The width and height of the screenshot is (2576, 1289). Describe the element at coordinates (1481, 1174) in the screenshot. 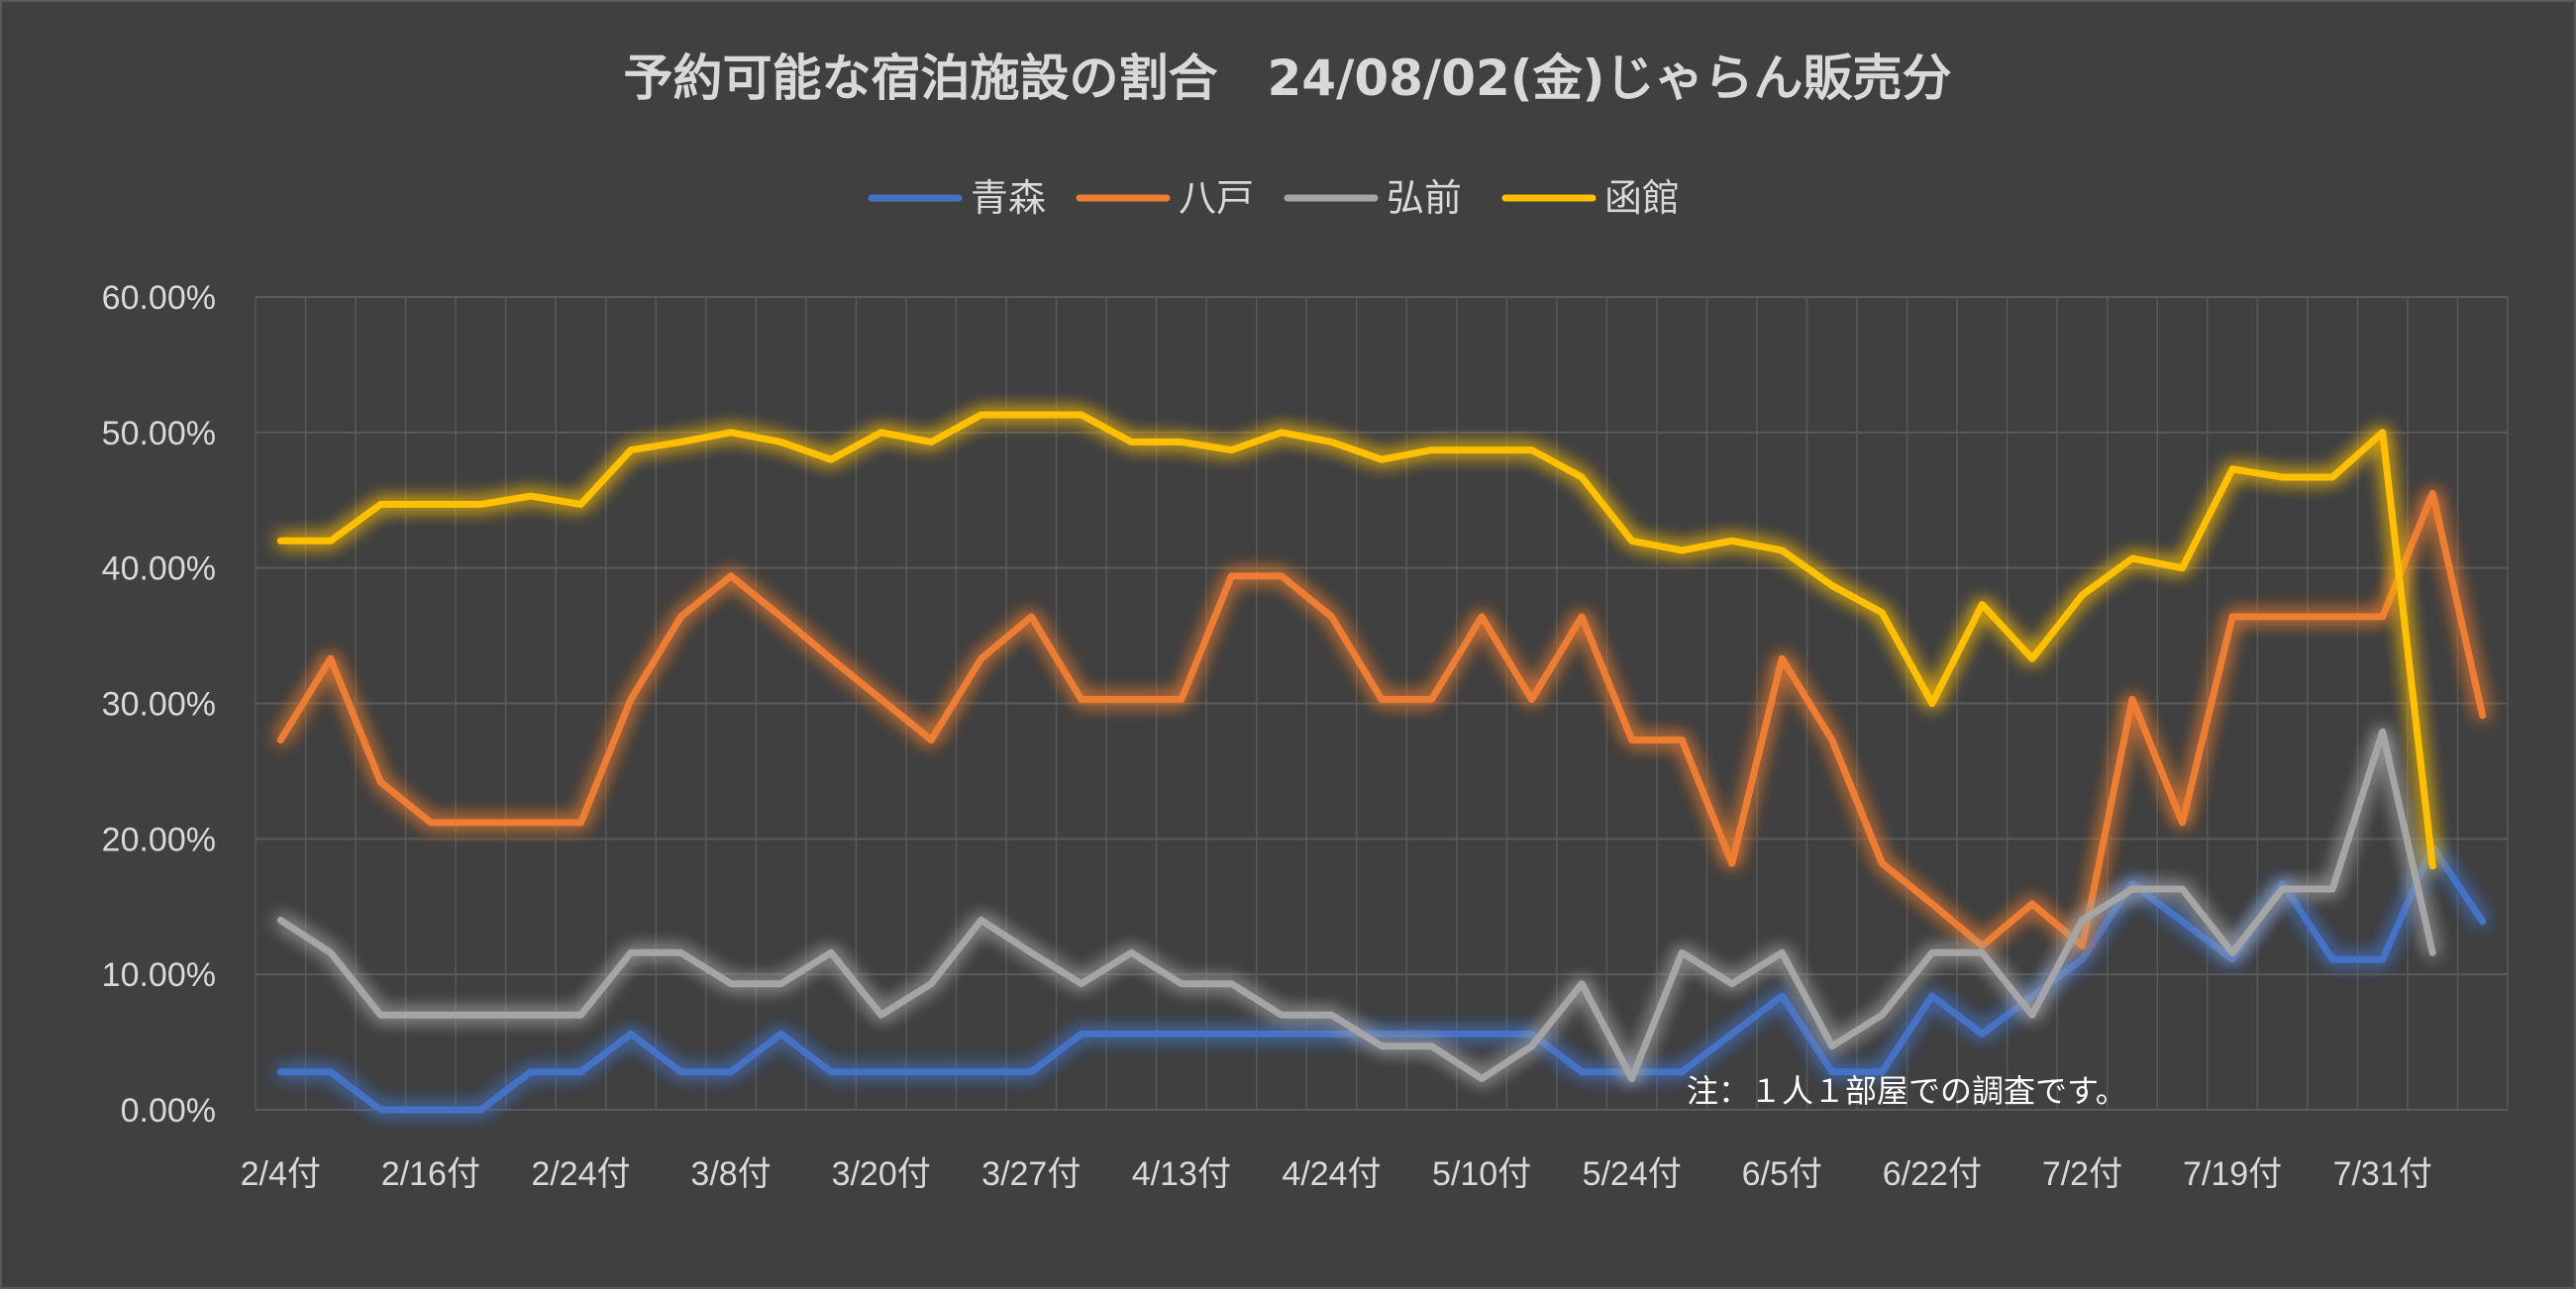

I see `x-tick-label: 5/10付` at that location.